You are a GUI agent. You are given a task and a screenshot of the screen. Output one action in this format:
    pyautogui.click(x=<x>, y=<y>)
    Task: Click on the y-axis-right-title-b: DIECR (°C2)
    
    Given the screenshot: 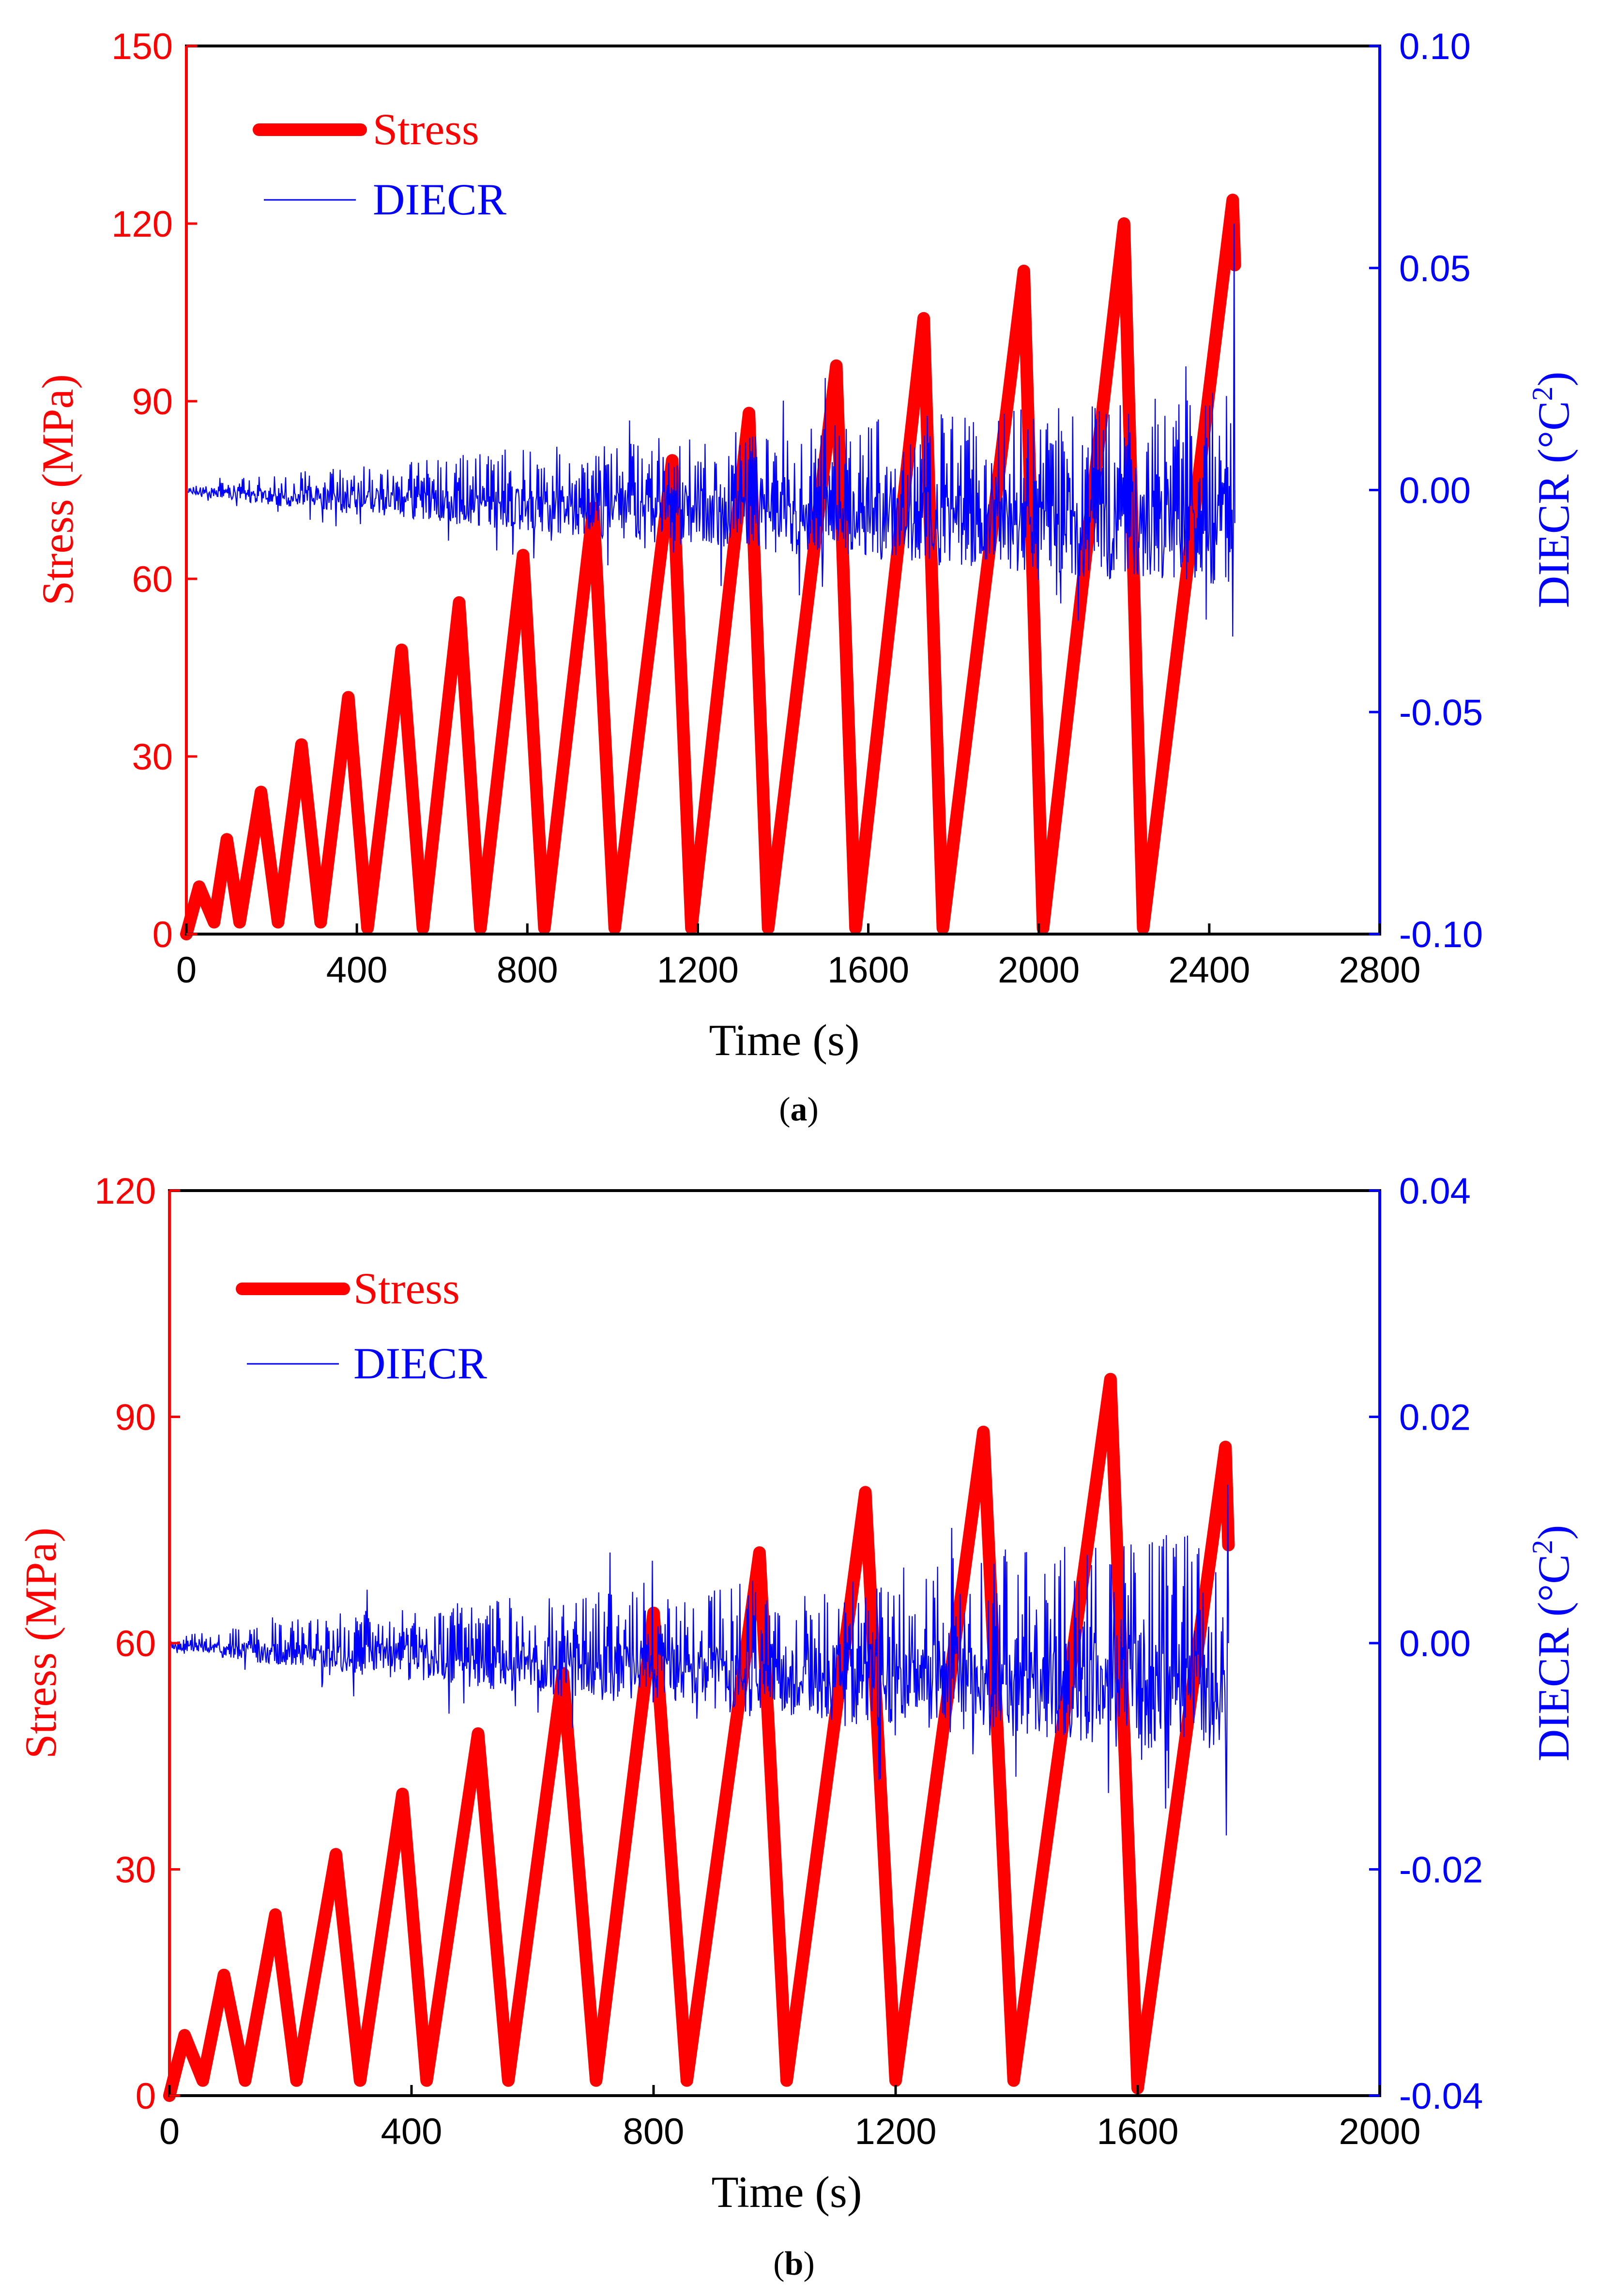 What is the action you would take?
    pyautogui.click(x=1552, y=1643)
    